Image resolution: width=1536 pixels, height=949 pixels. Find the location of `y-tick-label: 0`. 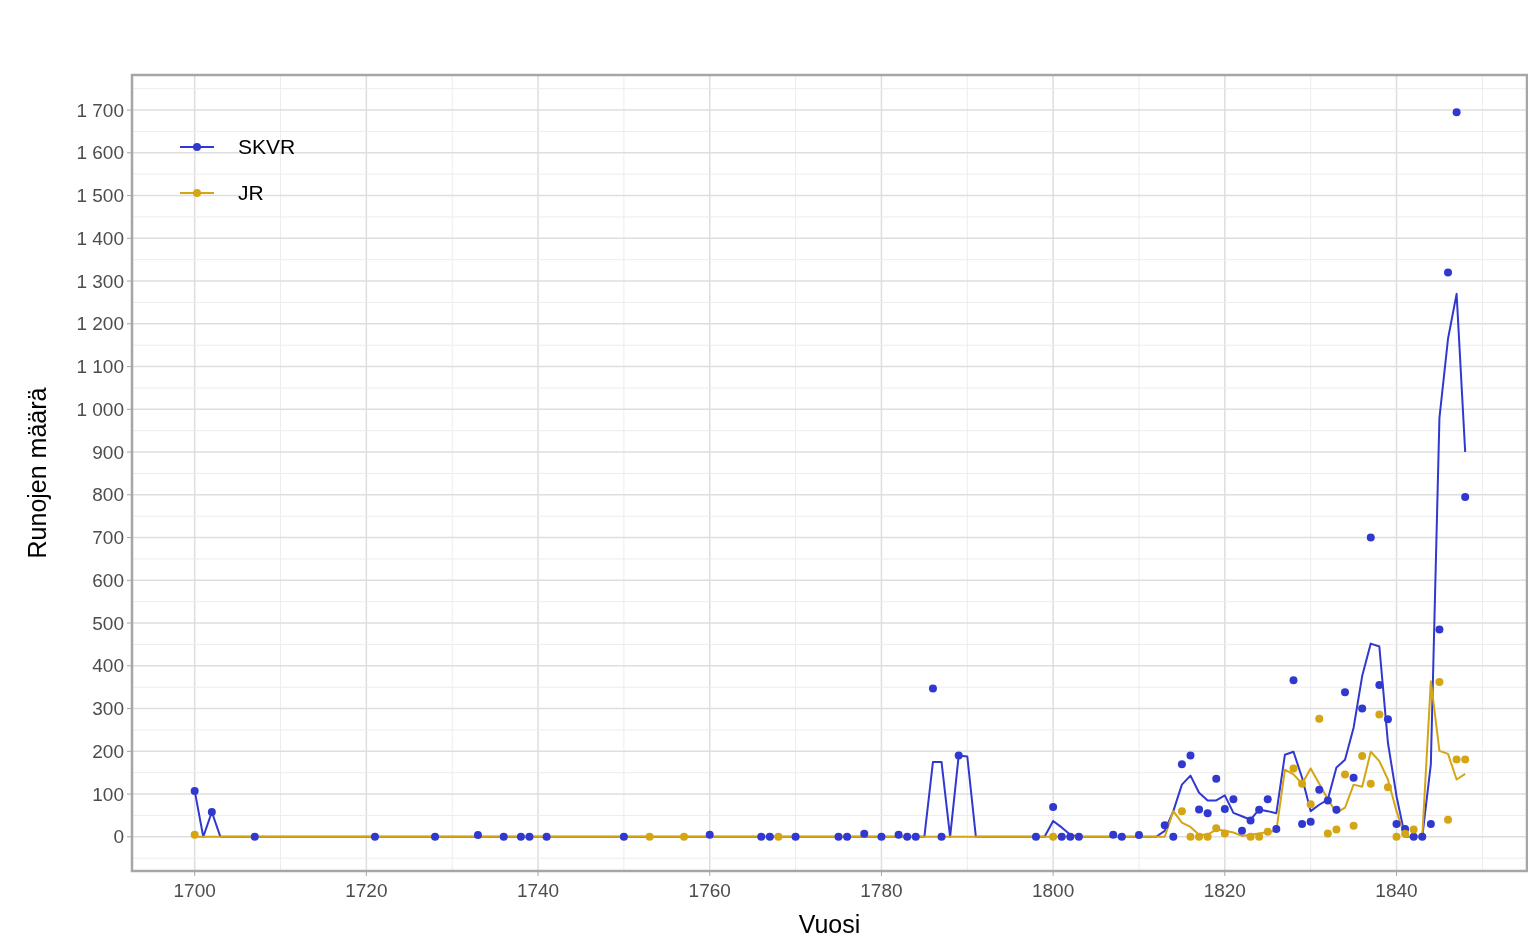

y-tick-label: 0 is located at coordinates (118, 837).